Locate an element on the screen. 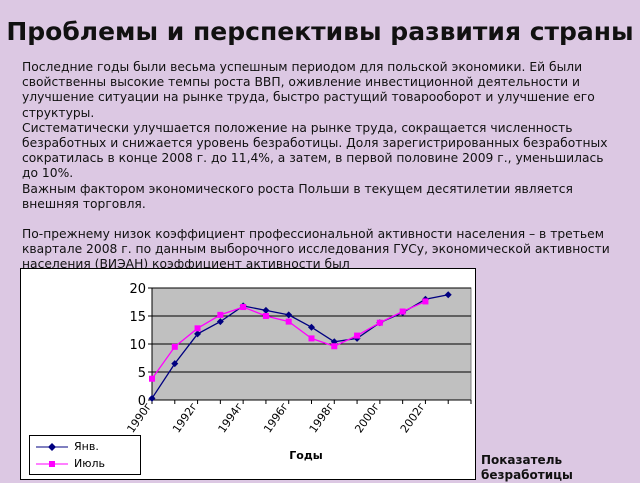  x-tick-label: 2000г is located at coordinates (367, 417).